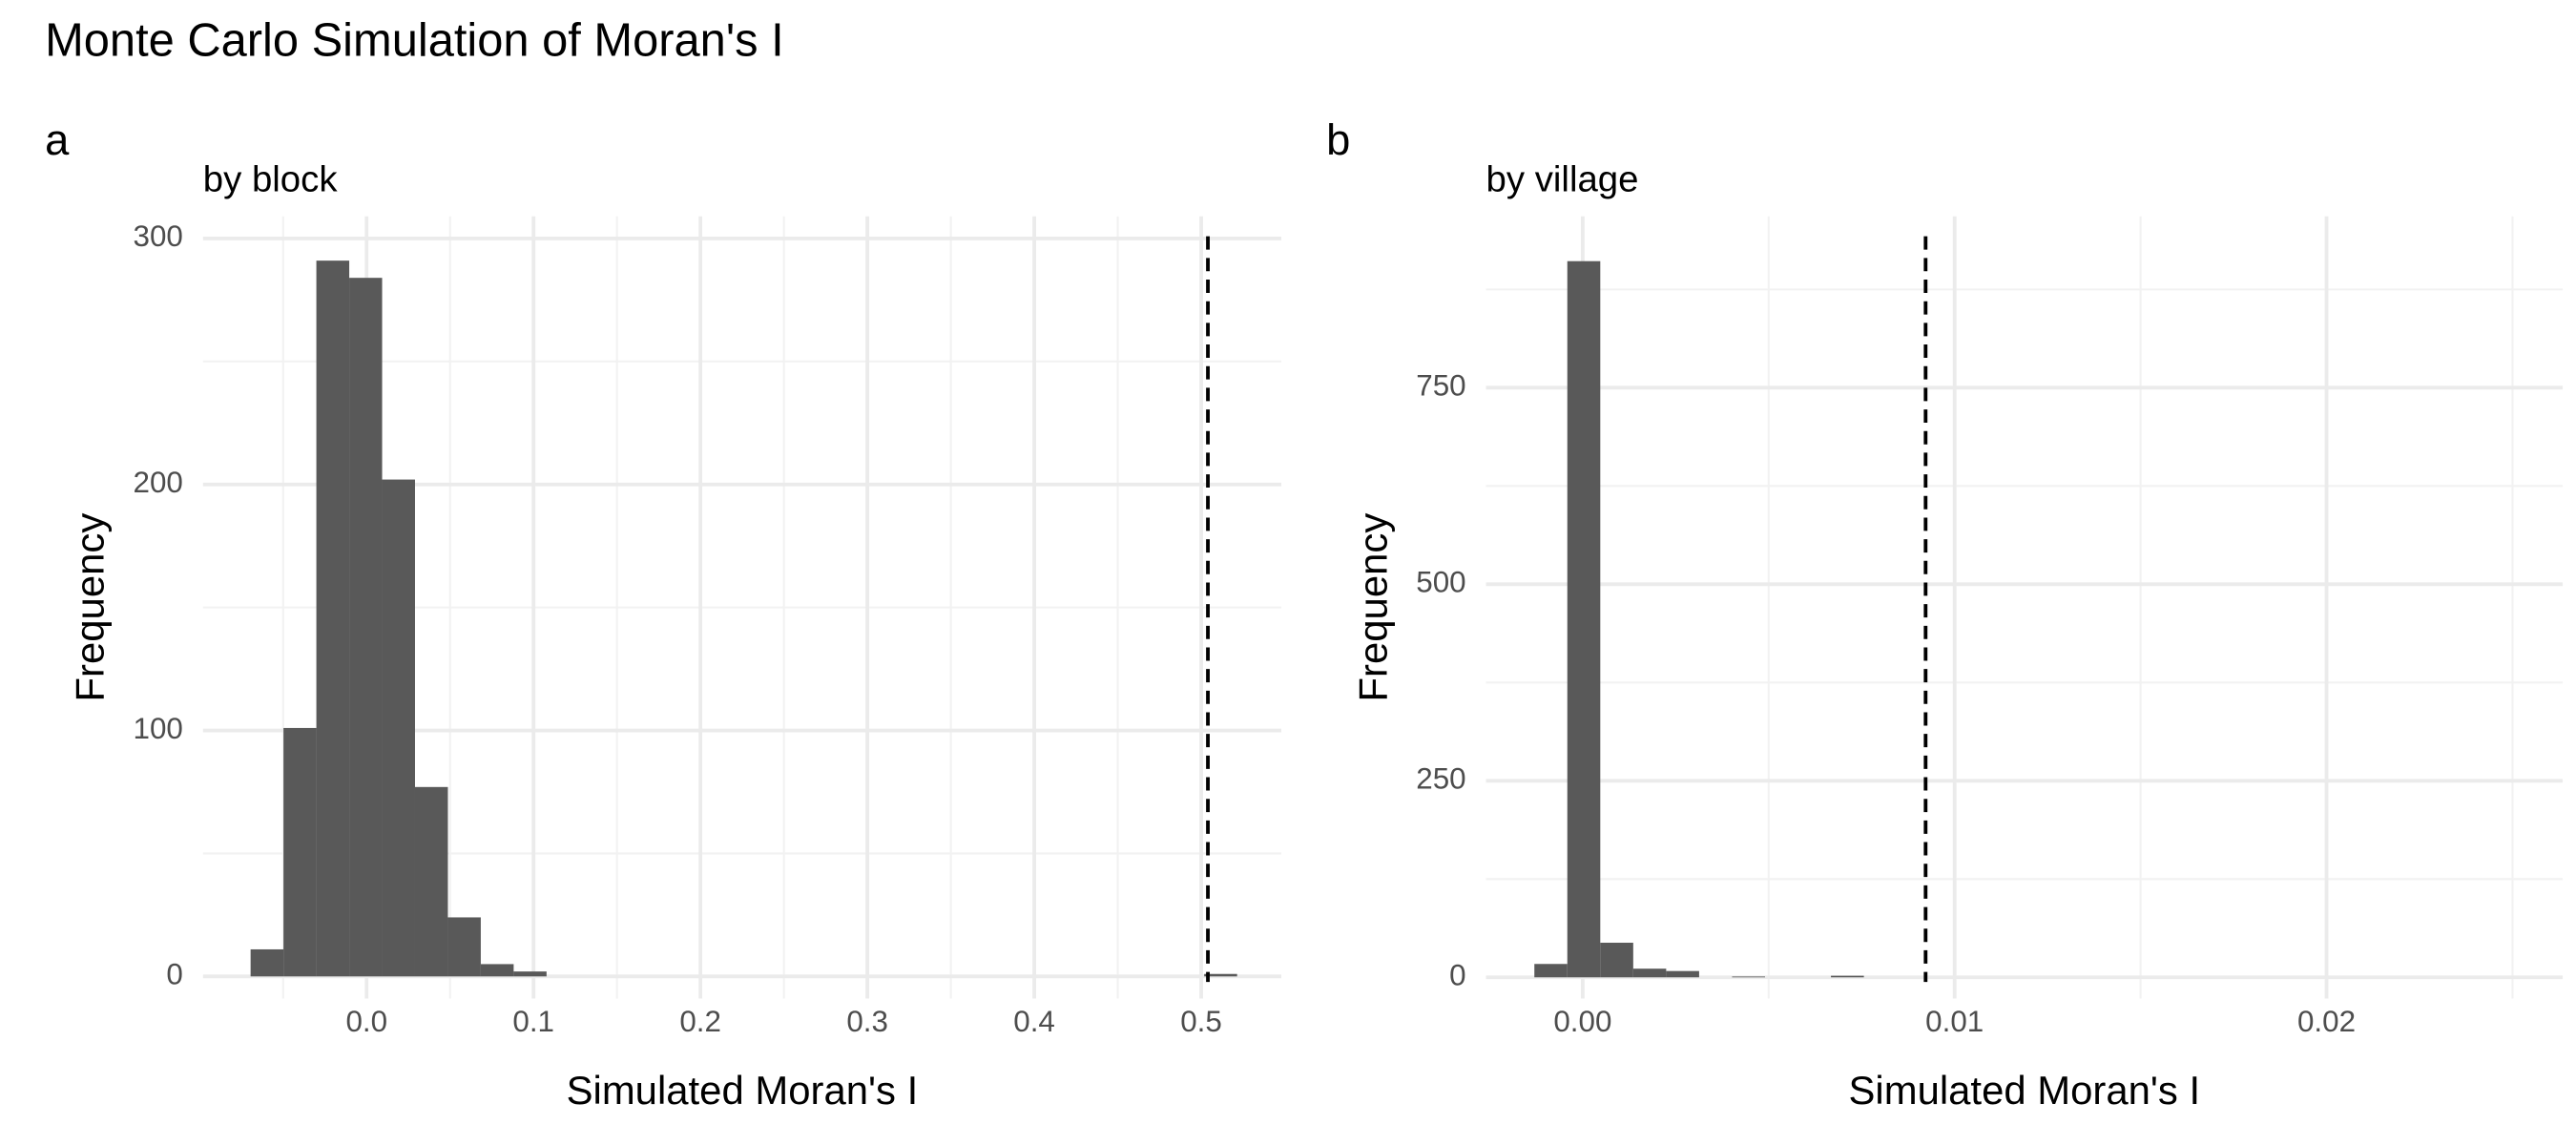  I want to click on x-tick-label: 0.01, so click(1954, 1022).